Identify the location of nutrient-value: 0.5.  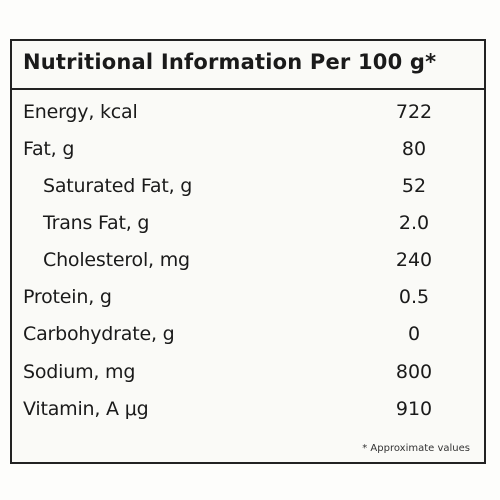
(414, 297).